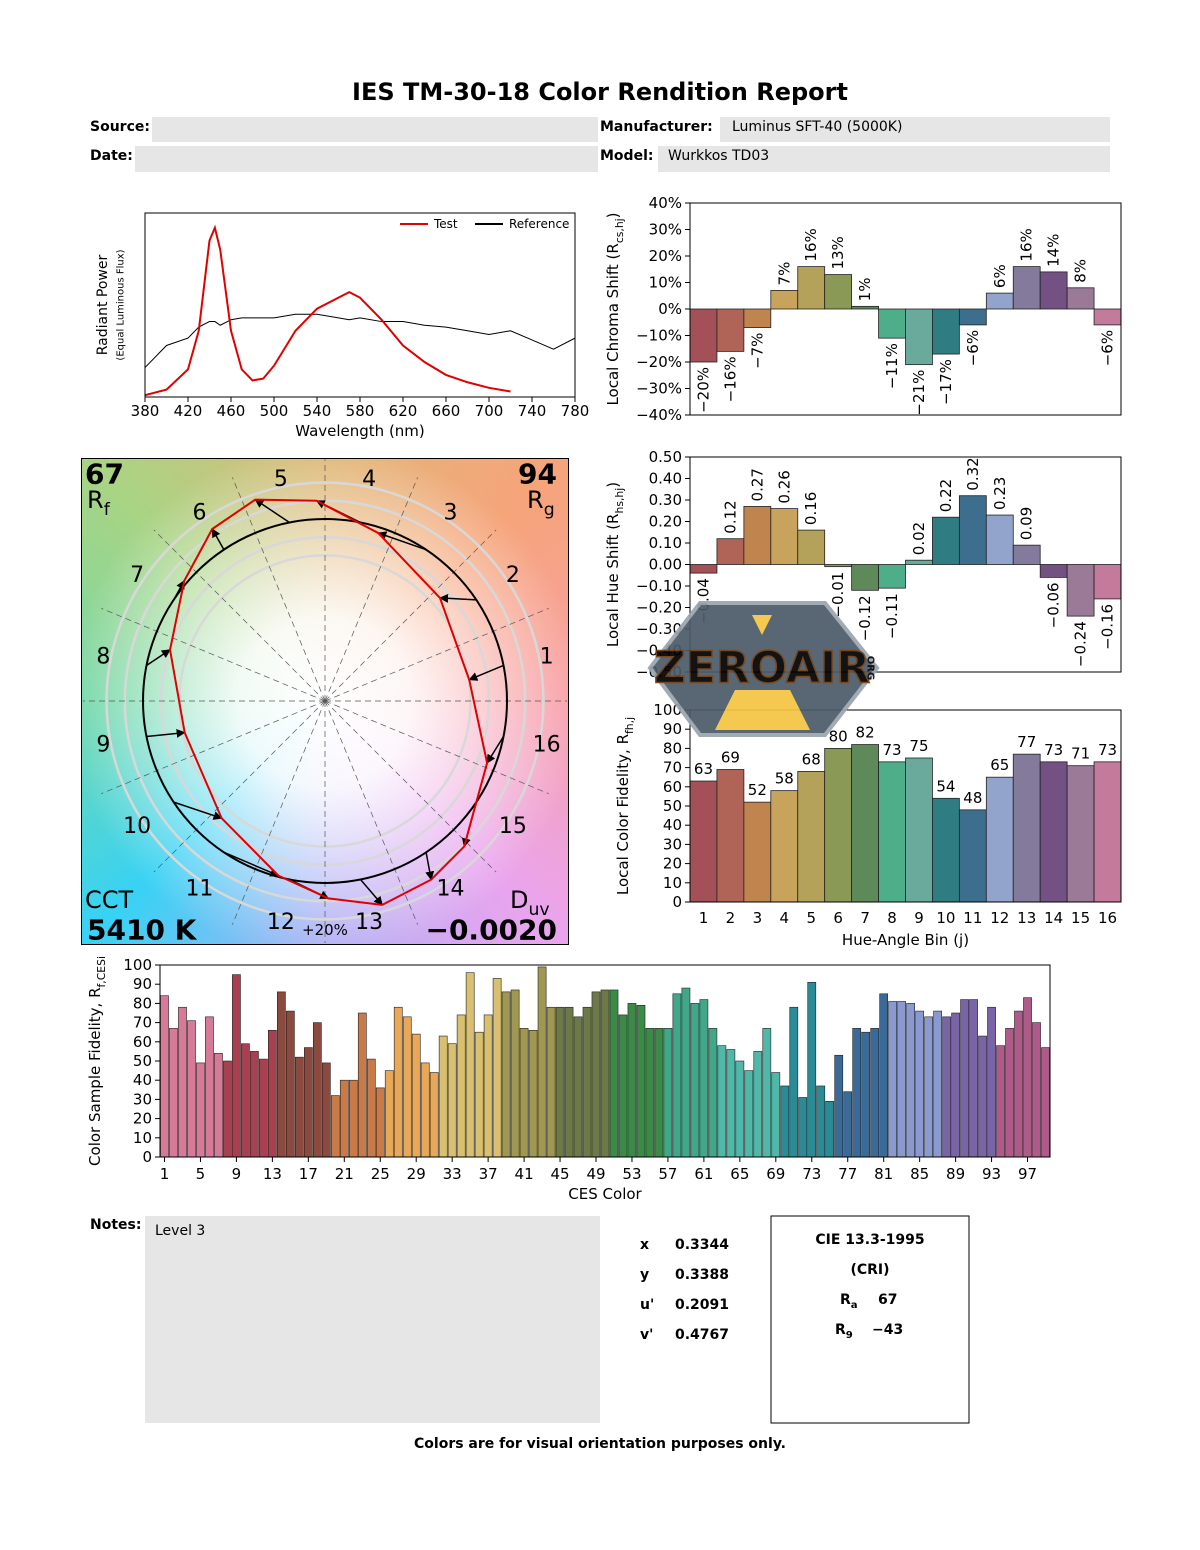 The image size is (1200, 1550). What do you see at coordinates (95, 1077) in the screenshot?
I see `text-part: Color Sample Fidelity, R` at bounding box center [95, 1077].